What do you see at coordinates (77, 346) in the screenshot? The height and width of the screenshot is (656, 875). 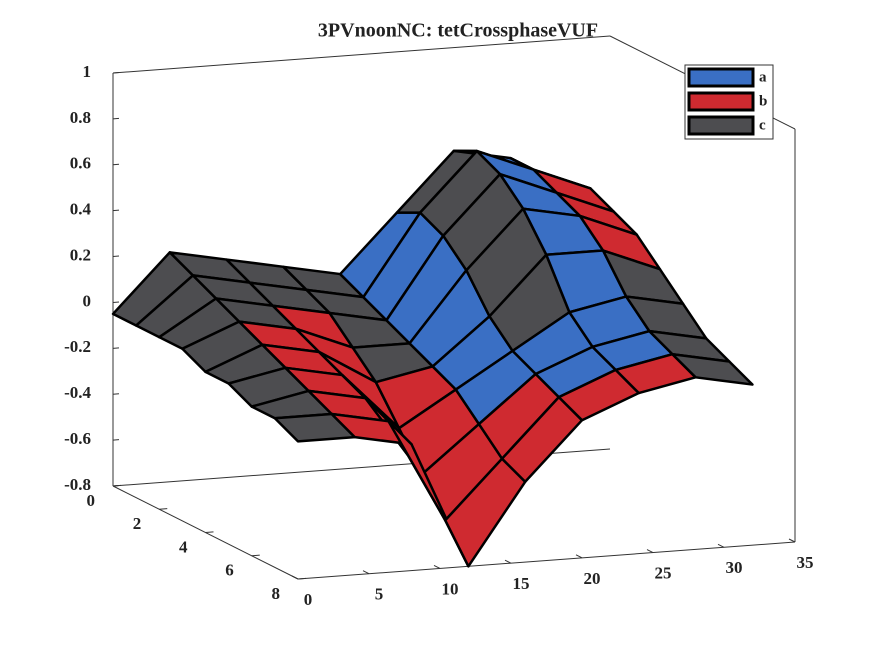 I see `z-tick-label: -0.2` at bounding box center [77, 346].